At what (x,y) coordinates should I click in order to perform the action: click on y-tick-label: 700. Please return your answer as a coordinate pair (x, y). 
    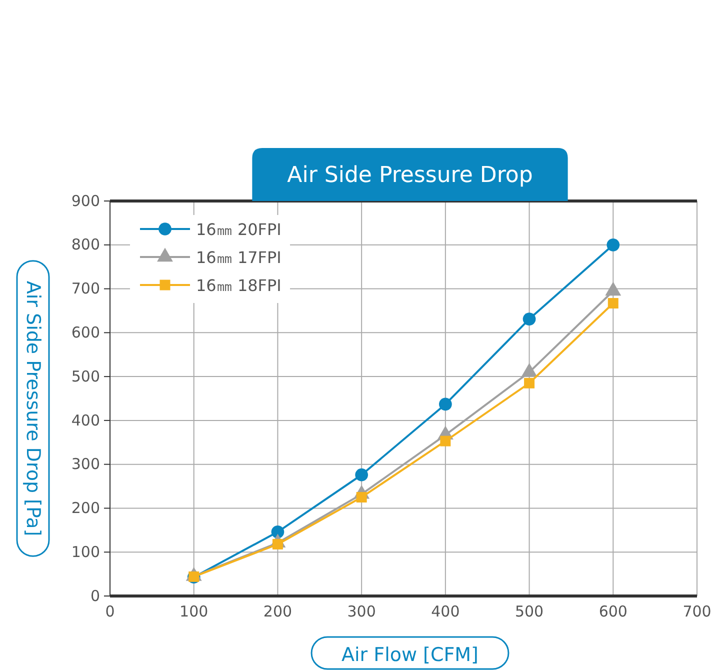
    Looking at the image, I should click on (85, 289).